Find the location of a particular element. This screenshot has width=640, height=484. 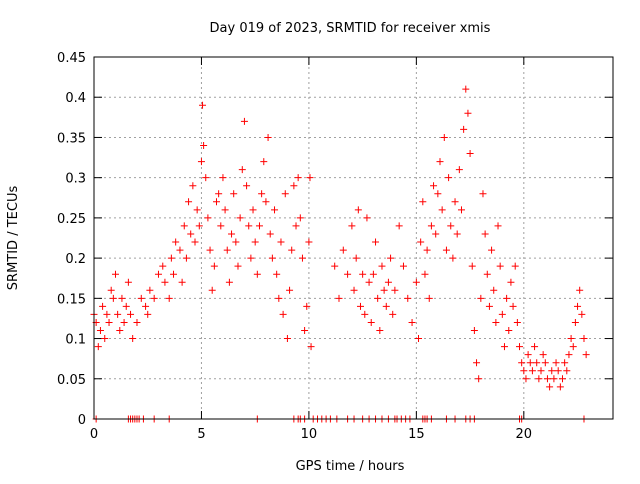

x-tick-label: 0 is located at coordinates (94, 434).